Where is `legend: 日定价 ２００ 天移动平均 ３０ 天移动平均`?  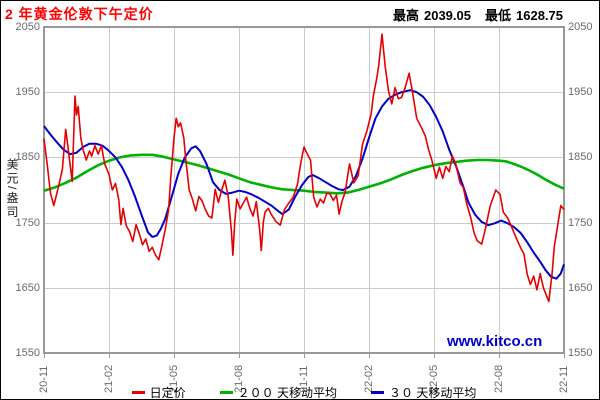
legend: 日定价 ２００ 天移动平均 ３０ 天移动平均 is located at coordinates (304, 392).